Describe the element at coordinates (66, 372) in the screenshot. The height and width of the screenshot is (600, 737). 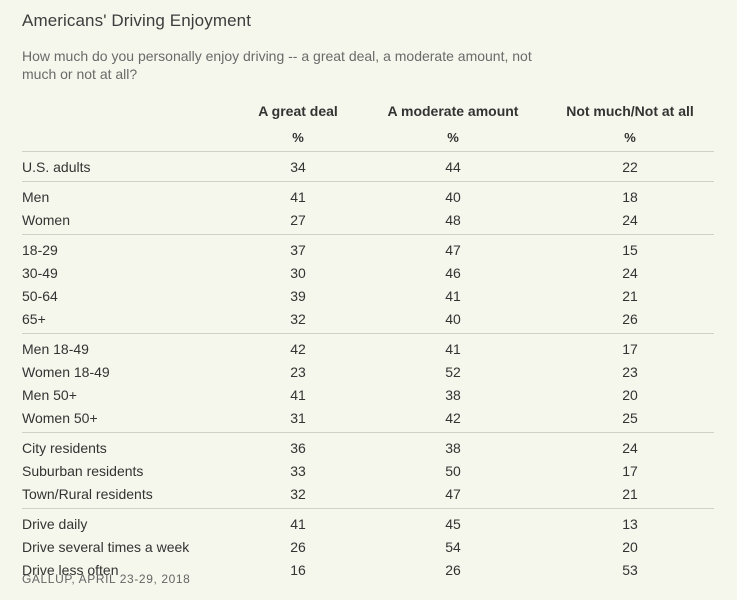
I see `row-label: Women 18-49` at that location.